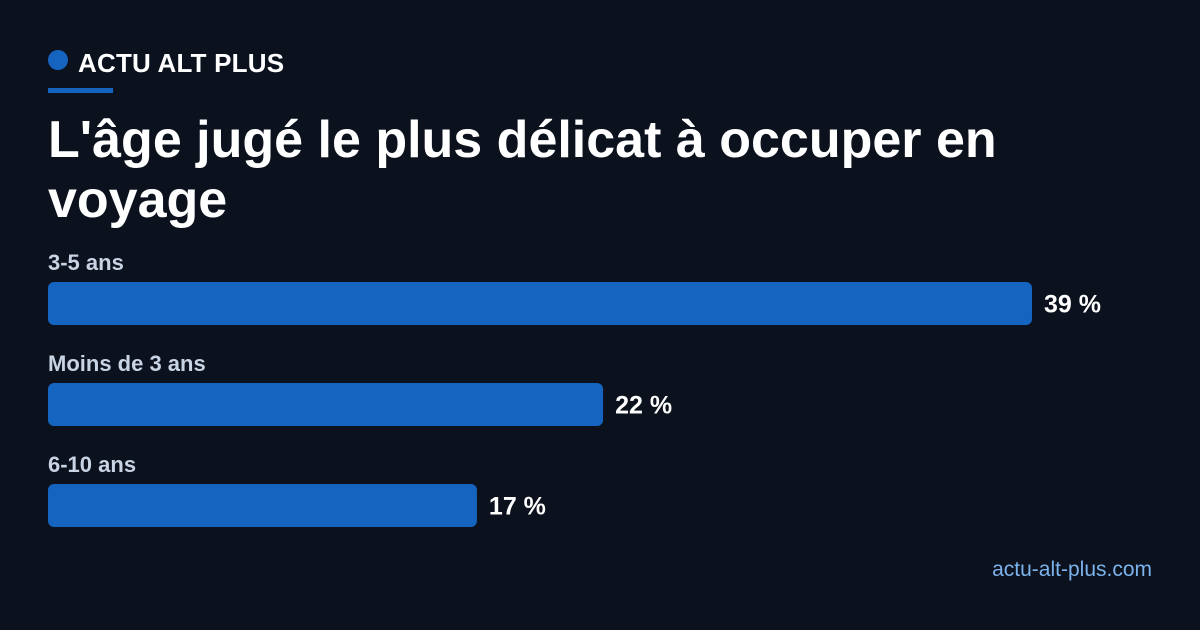 The width and height of the screenshot is (1200, 630). I want to click on value-label: 22 %, so click(643, 406).